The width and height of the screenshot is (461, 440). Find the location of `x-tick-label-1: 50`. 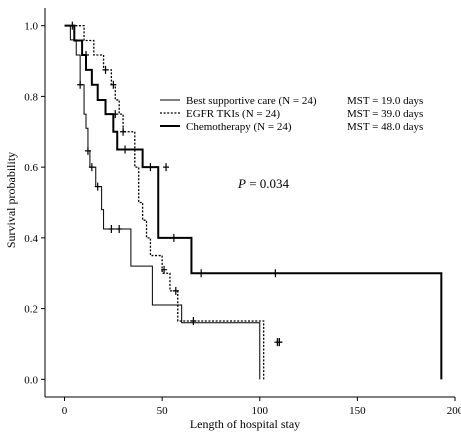

x-tick-label-1: 50 is located at coordinates (163, 411).